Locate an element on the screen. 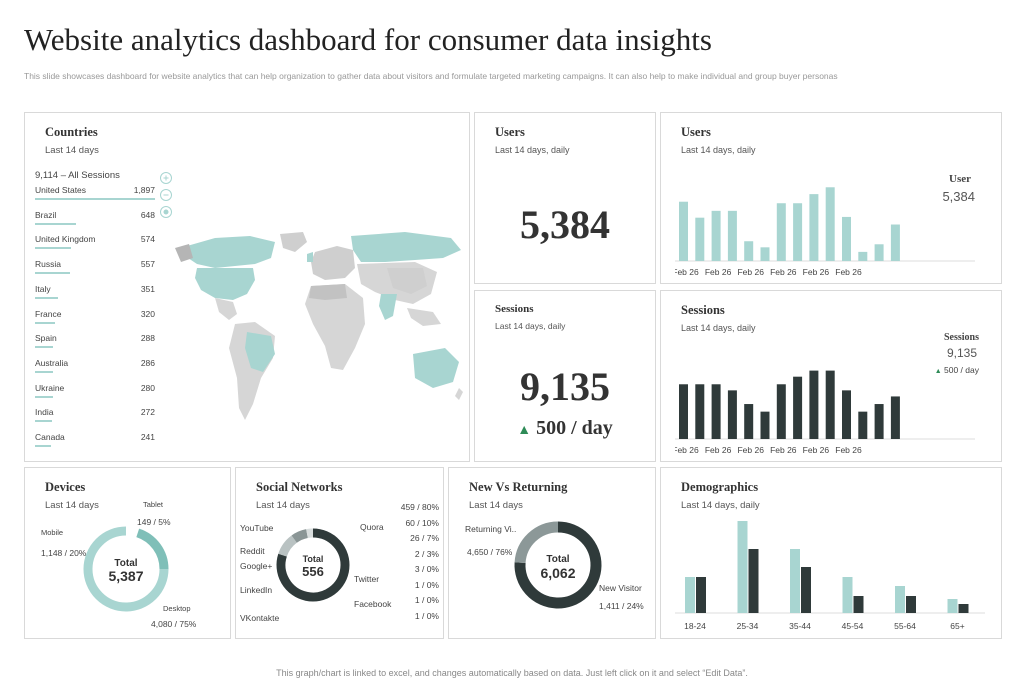 This screenshot has height=683, width=1024. world-map is located at coordinates (320, 335).